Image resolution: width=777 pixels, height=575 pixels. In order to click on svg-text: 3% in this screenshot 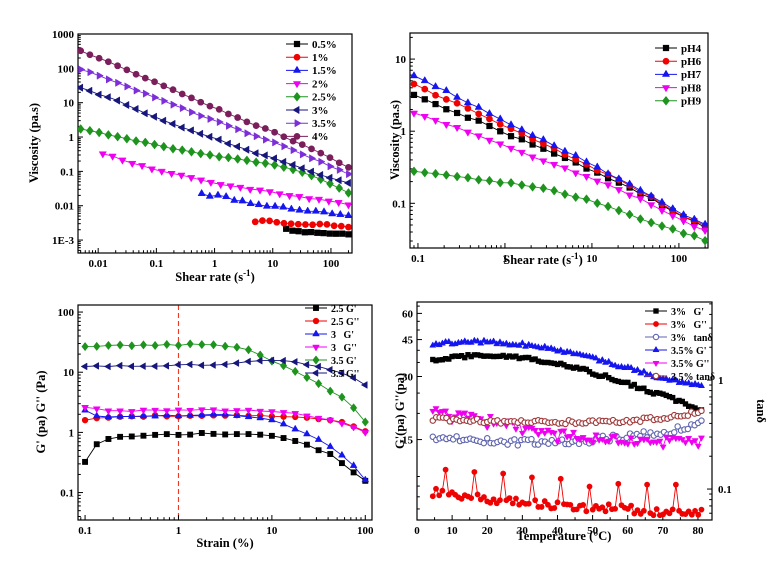, I will do `click(320, 111)`.